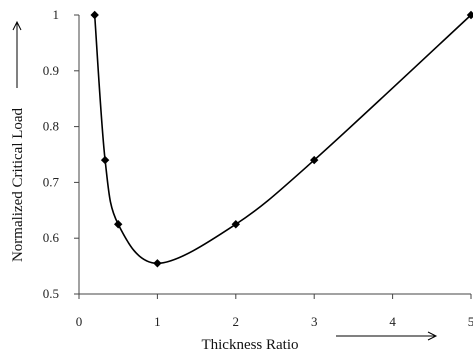 The image size is (473, 355). I want to click on y-axis-title: Normalized Critical Load, so click(18, 184).